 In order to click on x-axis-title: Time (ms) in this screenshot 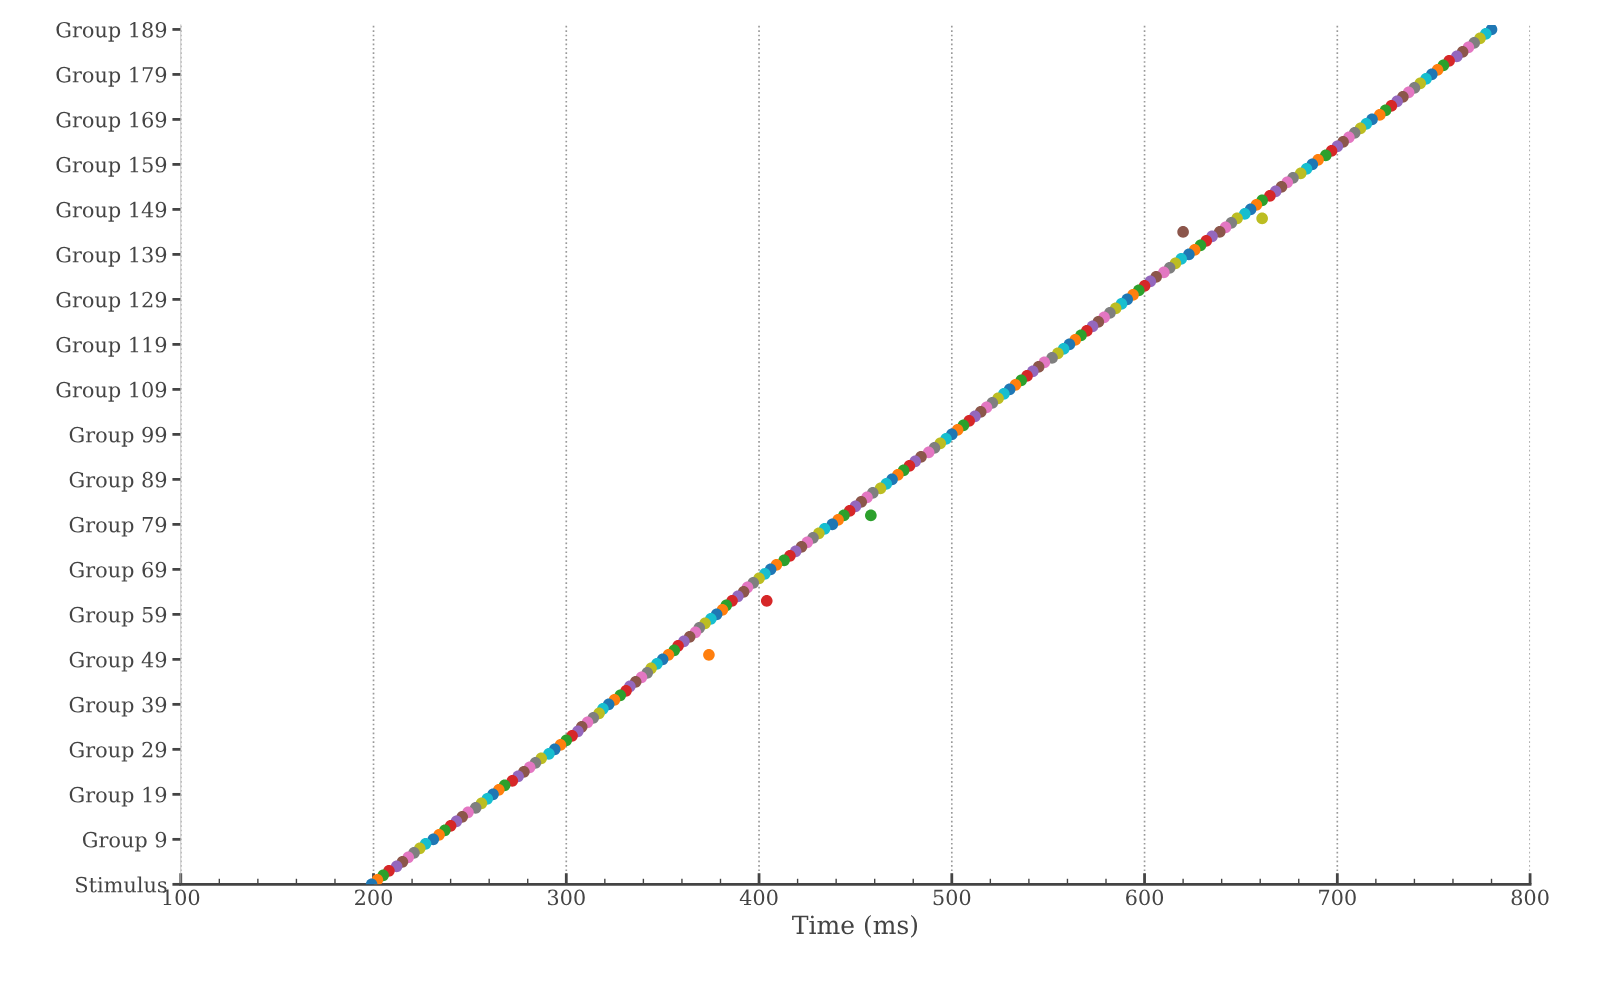, I will do `click(855, 926)`.